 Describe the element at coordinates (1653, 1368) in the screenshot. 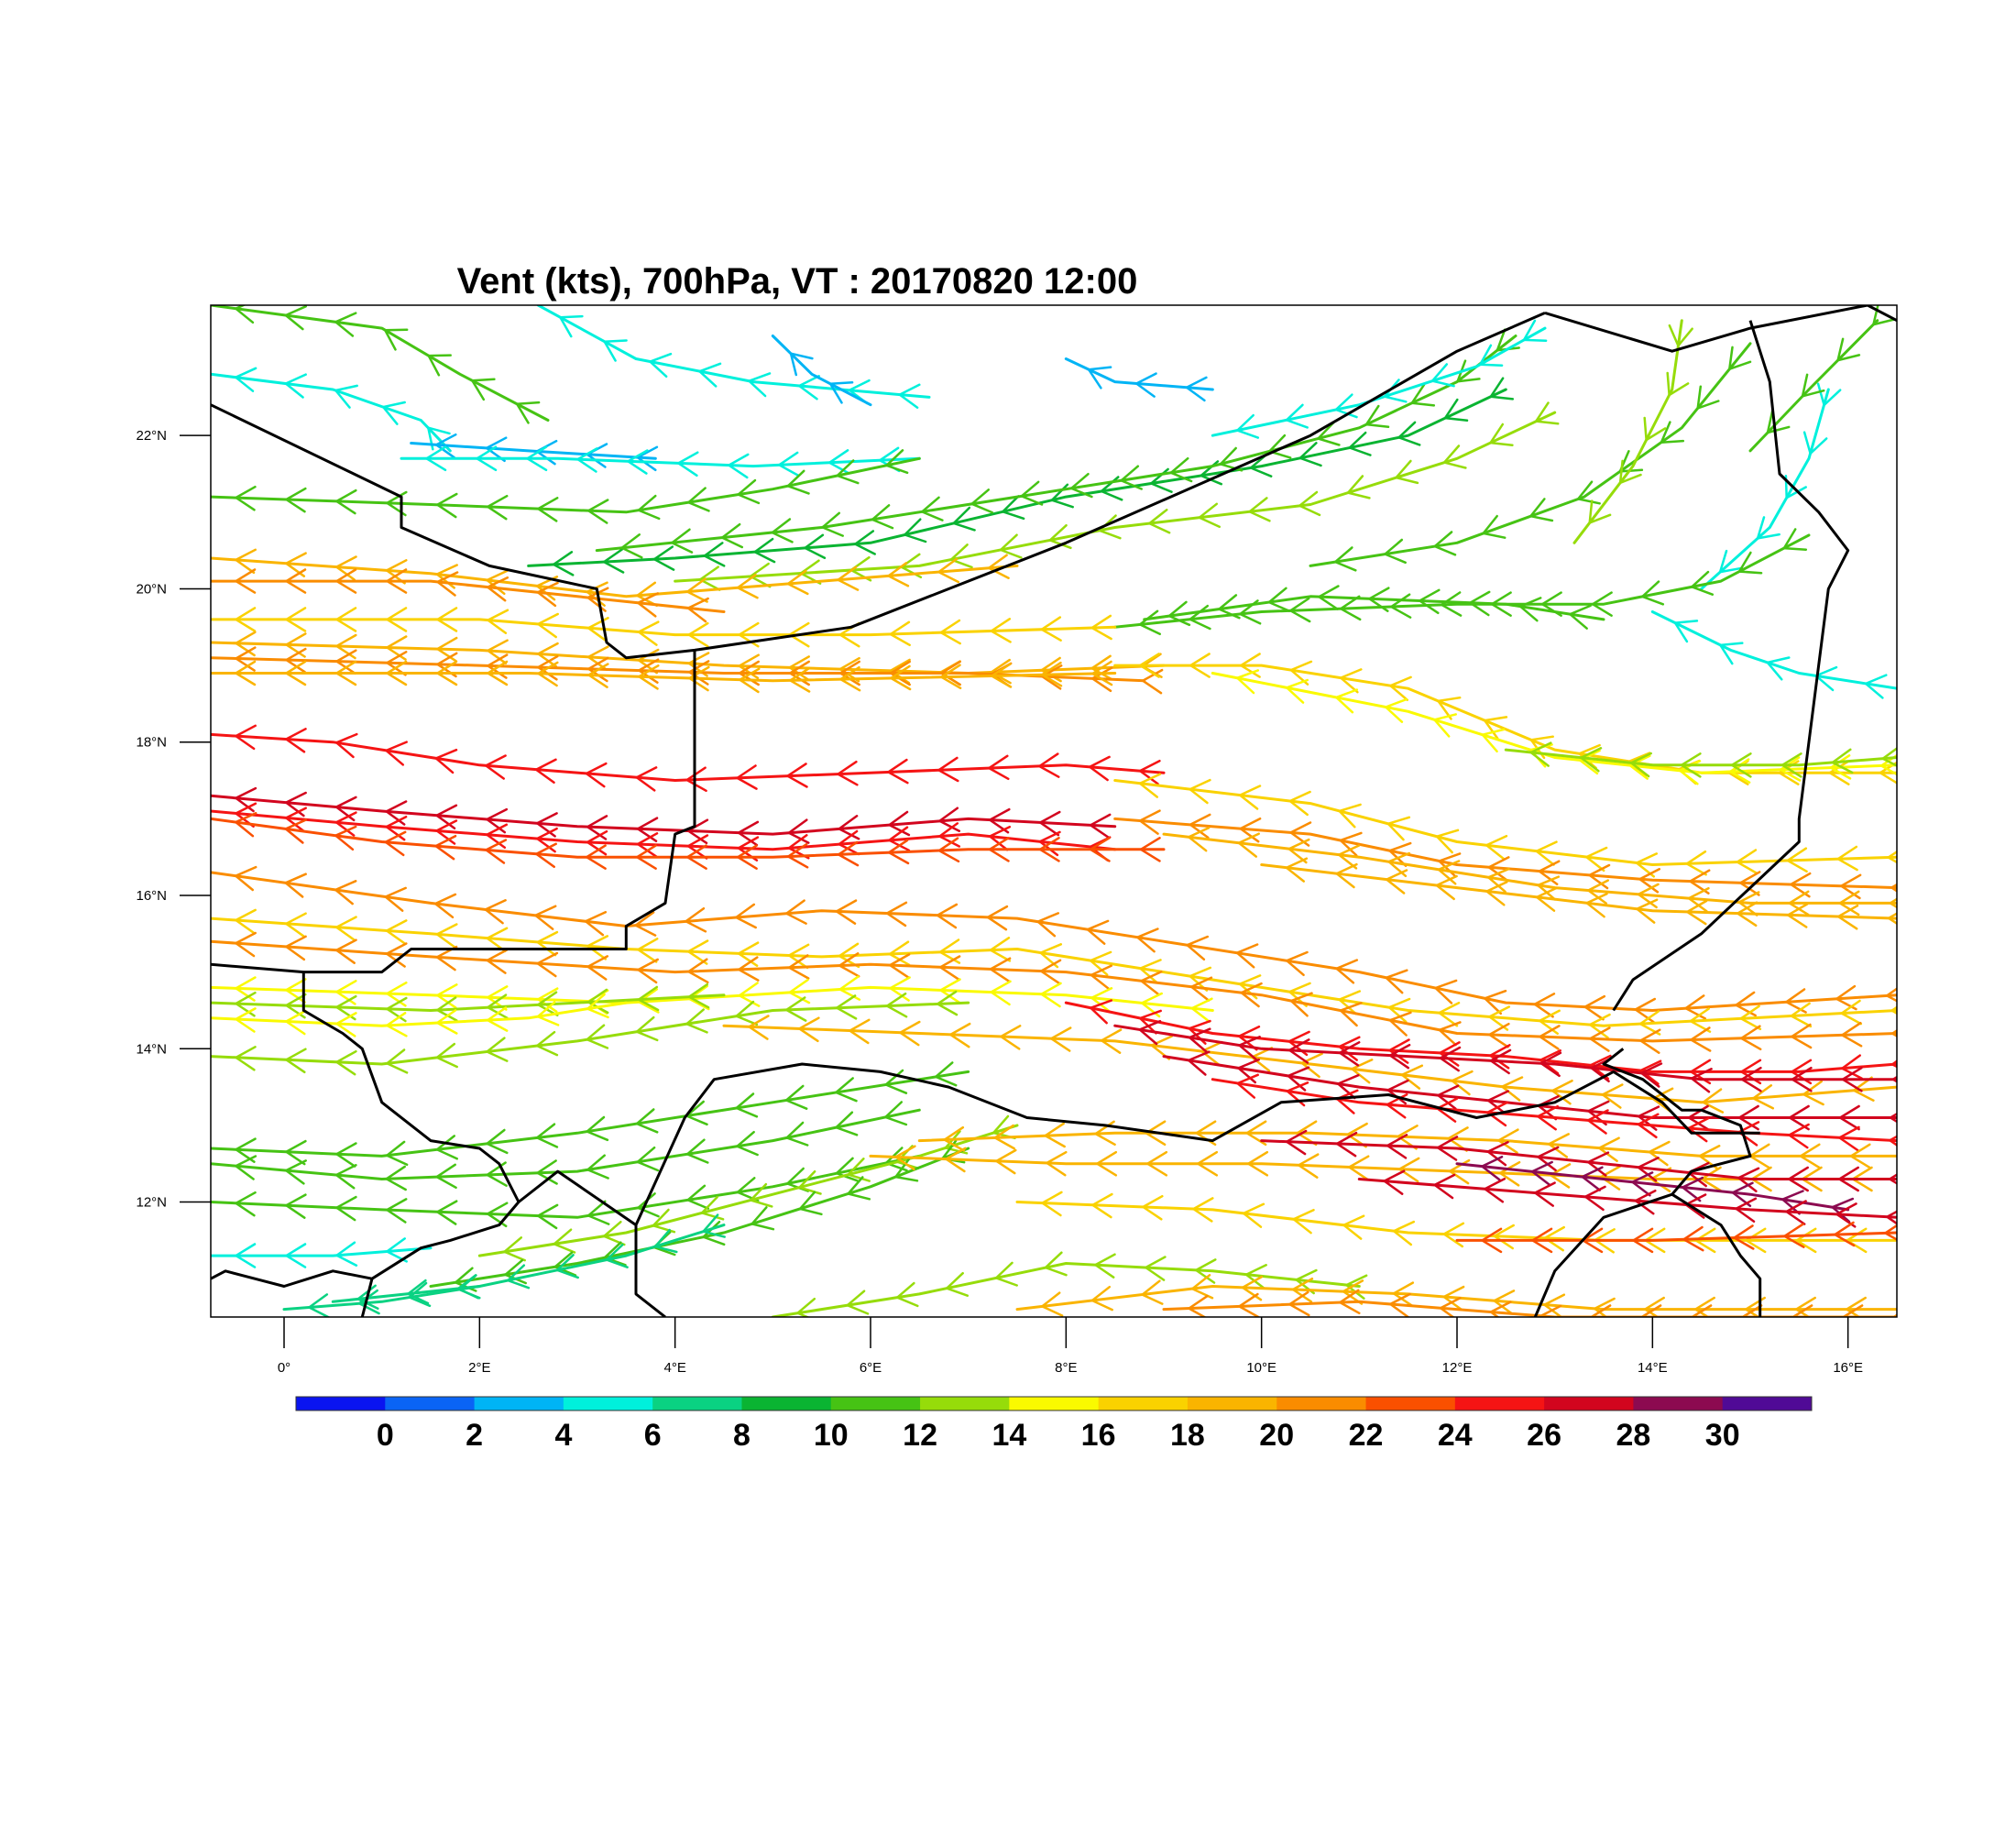

I see `lon-tick-label: 14°E` at that location.